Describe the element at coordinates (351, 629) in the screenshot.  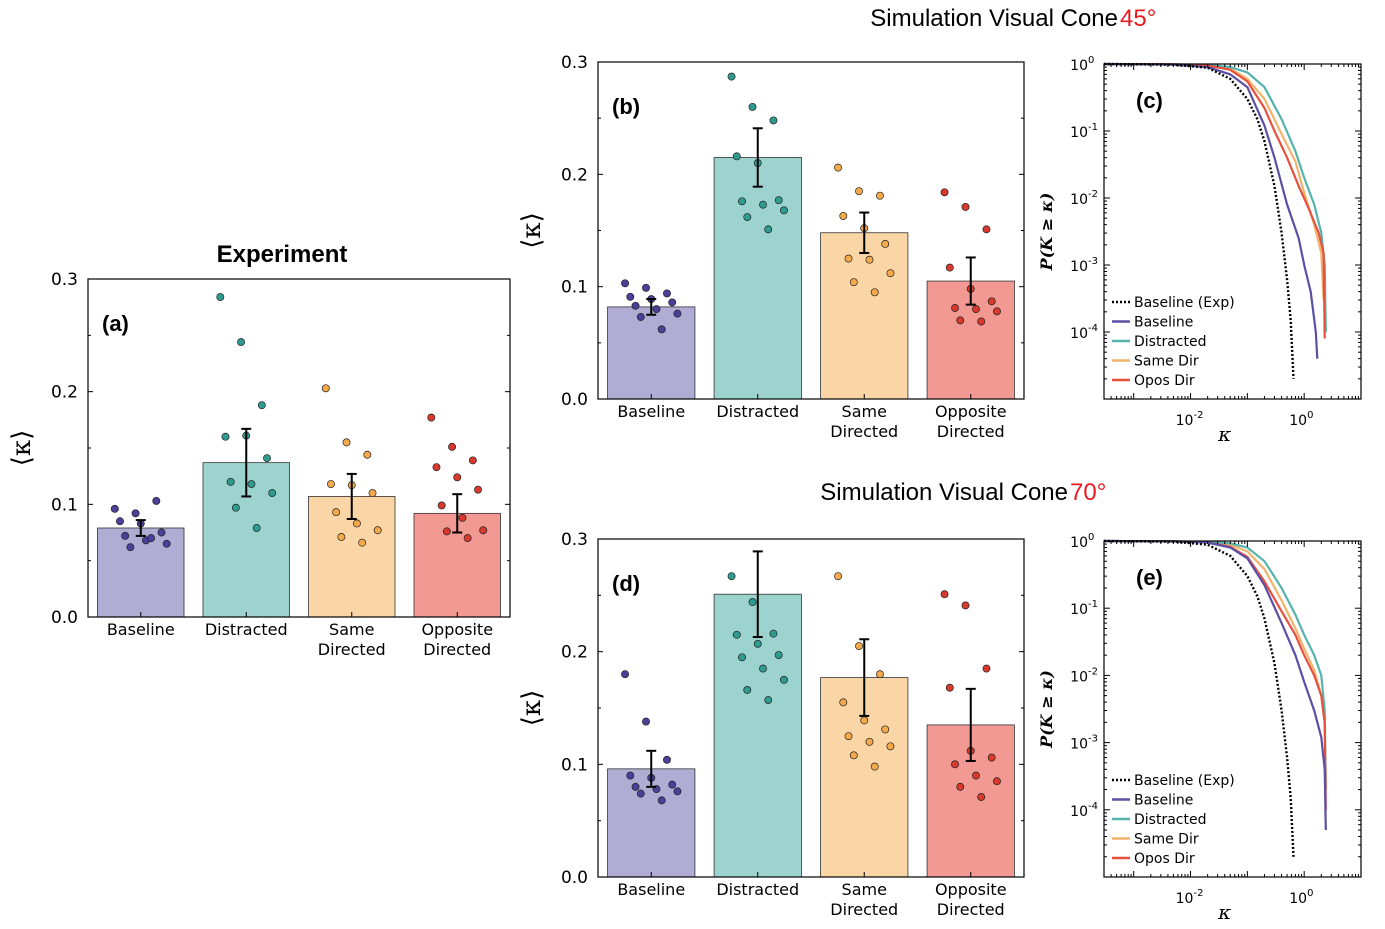
I see `category-label: Same` at that location.